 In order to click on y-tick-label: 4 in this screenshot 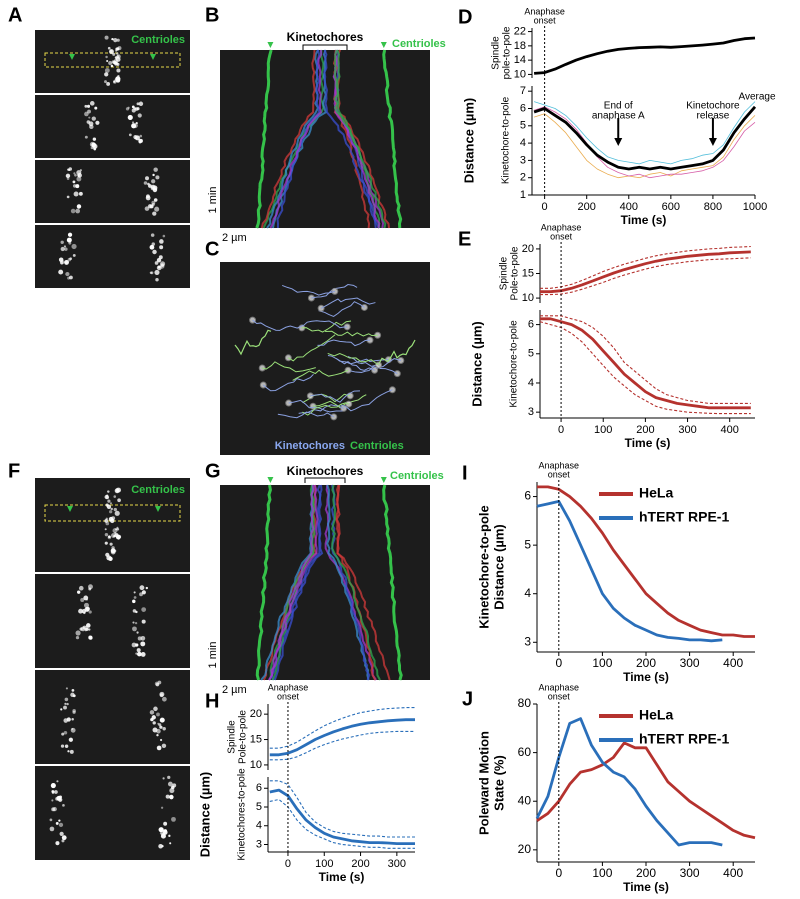, I will do `click(259, 826)`.